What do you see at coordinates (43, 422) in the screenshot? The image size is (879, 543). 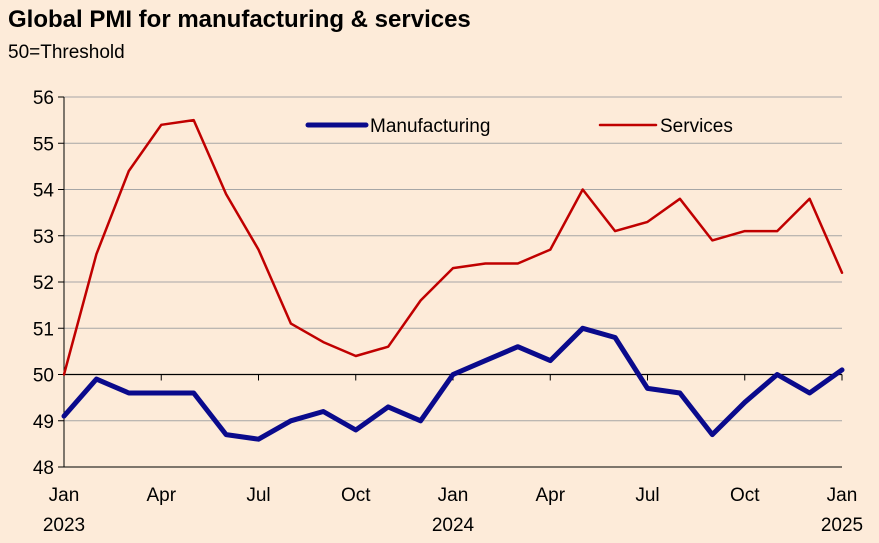 I see `y-tick-label: 49` at bounding box center [43, 422].